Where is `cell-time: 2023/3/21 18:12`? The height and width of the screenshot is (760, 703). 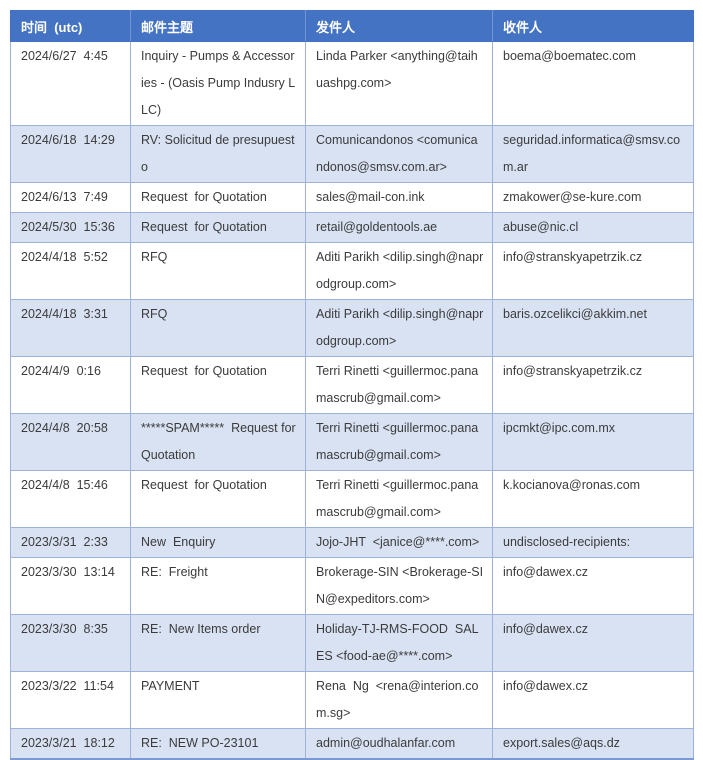
cell-time: 2023/3/21 18:12 is located at coordinates (70, 744).